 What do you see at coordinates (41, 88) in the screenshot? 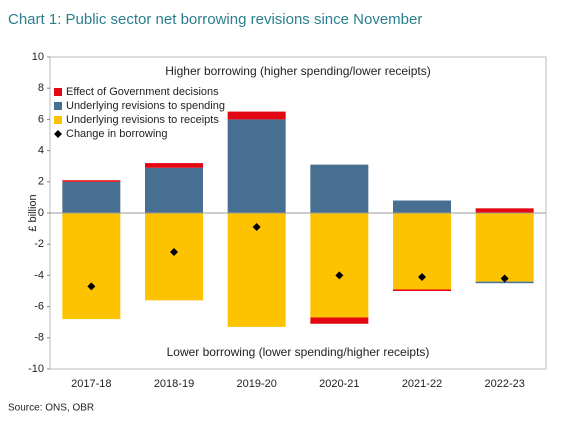
I see `y-tick-label: 8` at bounding box center [41, 88].